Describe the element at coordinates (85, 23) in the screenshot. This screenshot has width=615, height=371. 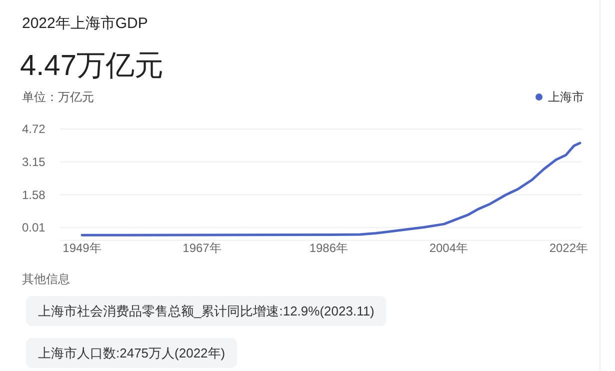
I see `chart-title: 2022年上海市GDP` at that location.